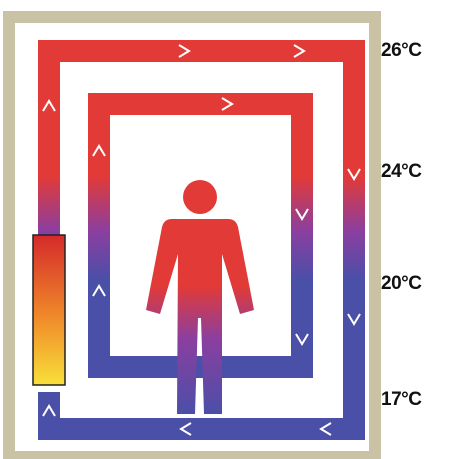 The width and height of the screenshot is (449, 459). Describe the element at coordinates (49, 310) in the screenshot. I see `radiator` at that location.